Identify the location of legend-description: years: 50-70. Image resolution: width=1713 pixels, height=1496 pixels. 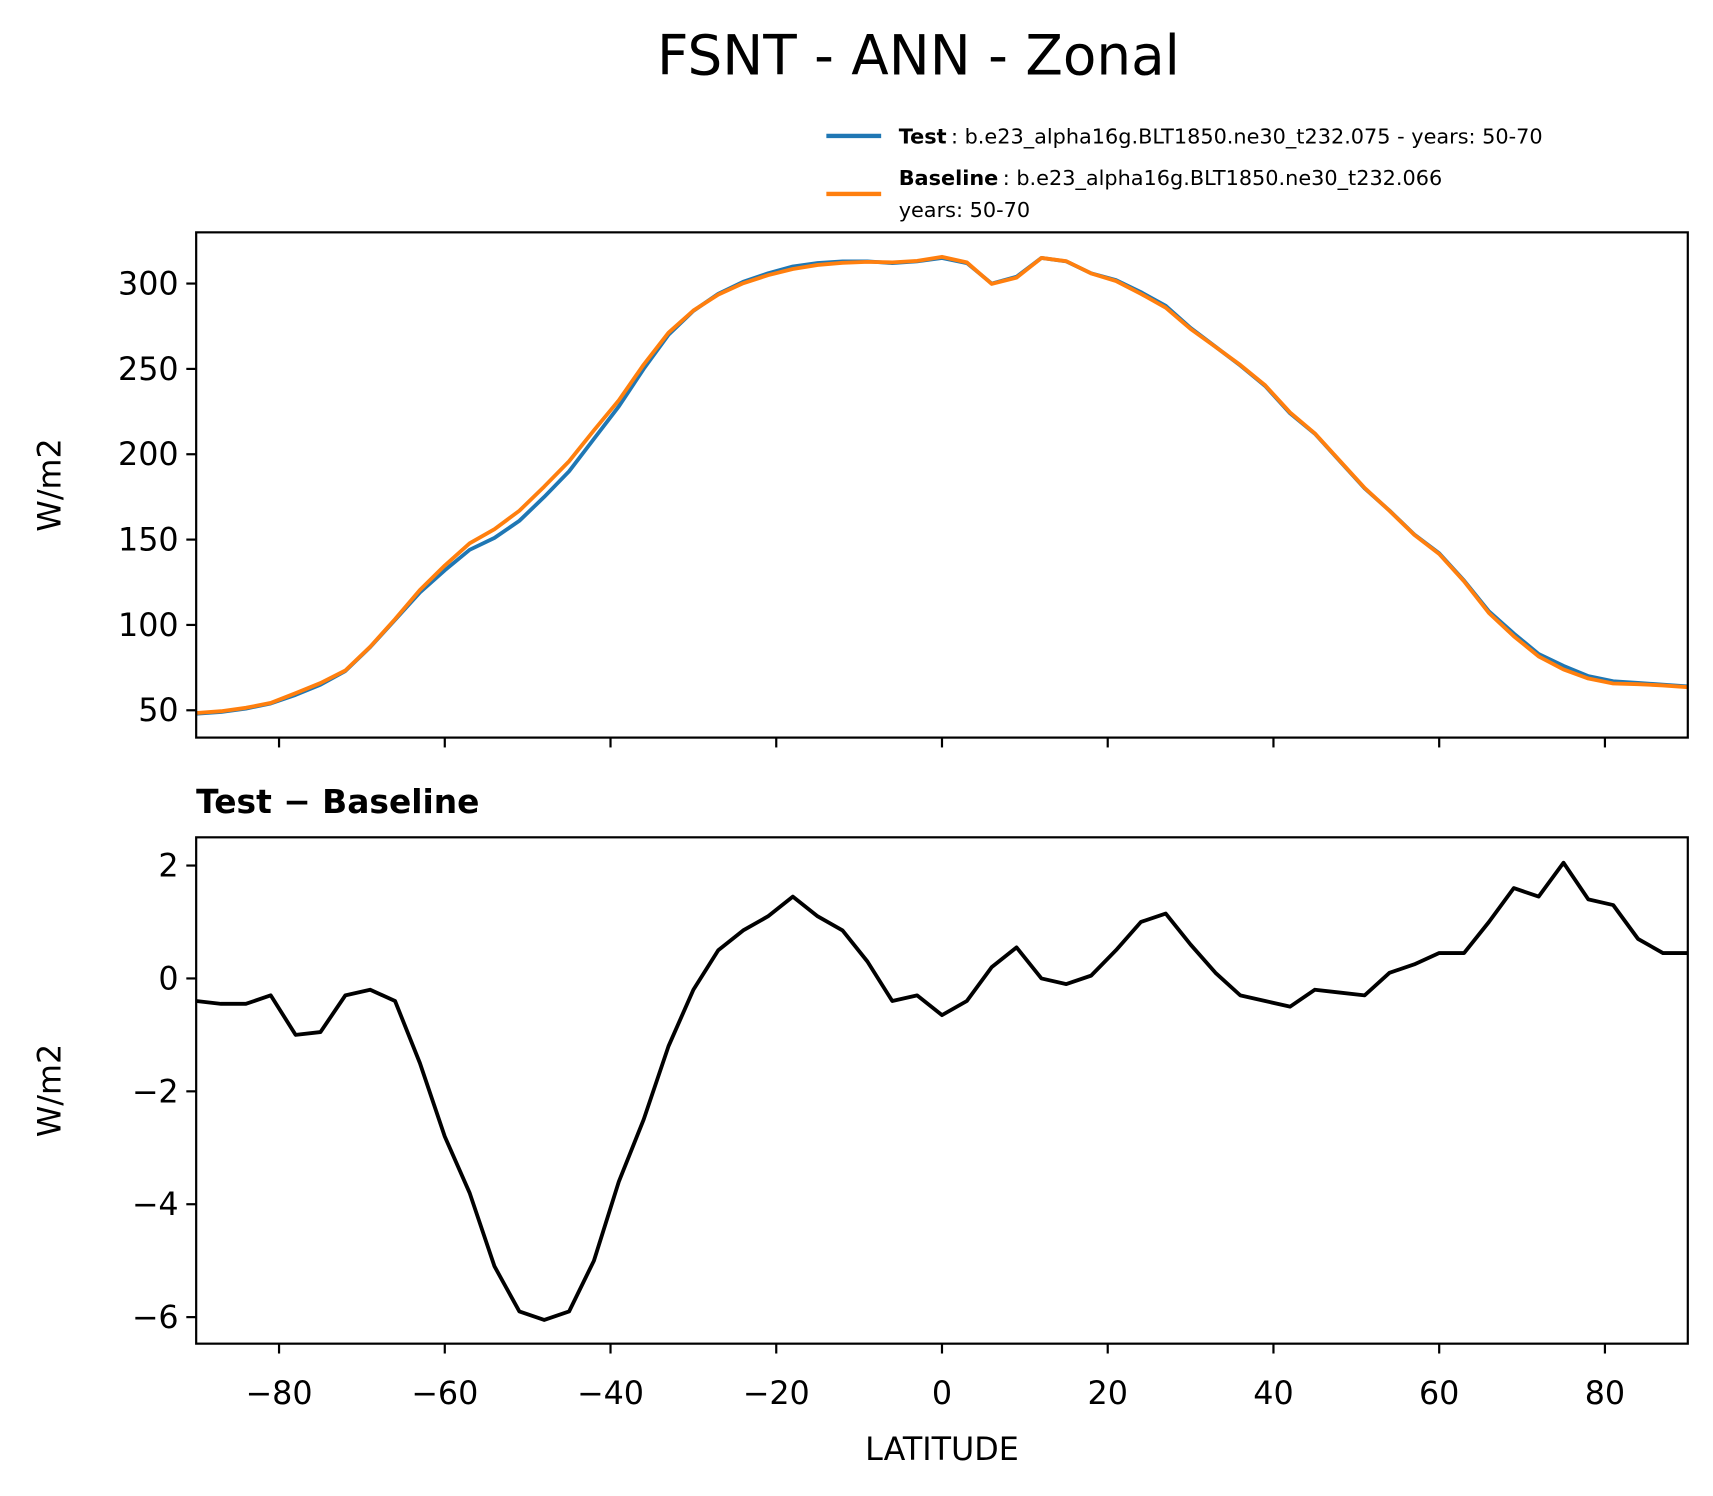
(964, 210).